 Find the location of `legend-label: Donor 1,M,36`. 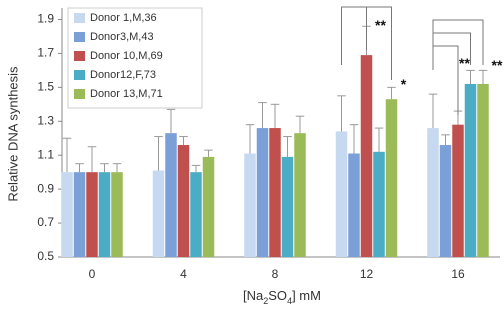

legend-label: Donor 1,M,36 is located at coordinates (123, 18).